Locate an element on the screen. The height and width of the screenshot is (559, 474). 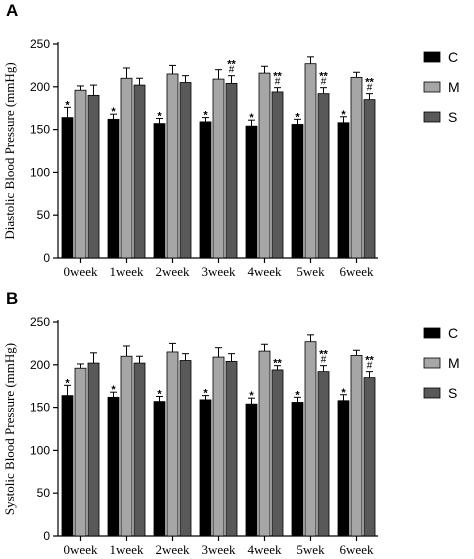
y-tick-label: 150 is located at coordinates (40, 130).